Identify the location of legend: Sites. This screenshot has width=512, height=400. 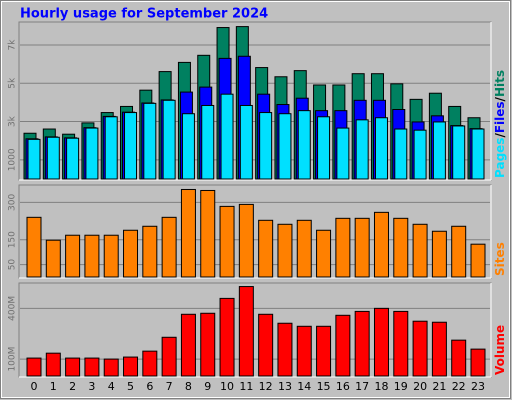
(500, 259).